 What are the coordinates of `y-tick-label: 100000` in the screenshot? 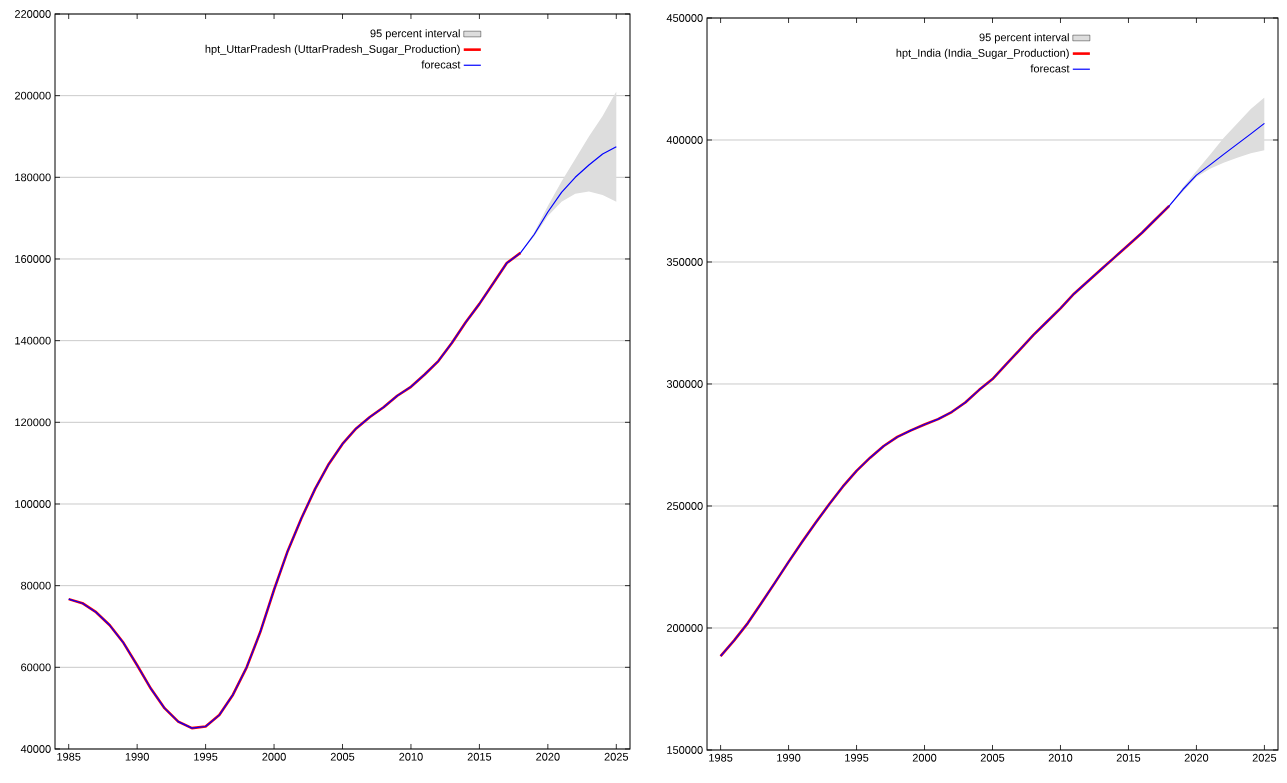 It's located at (33, 504).